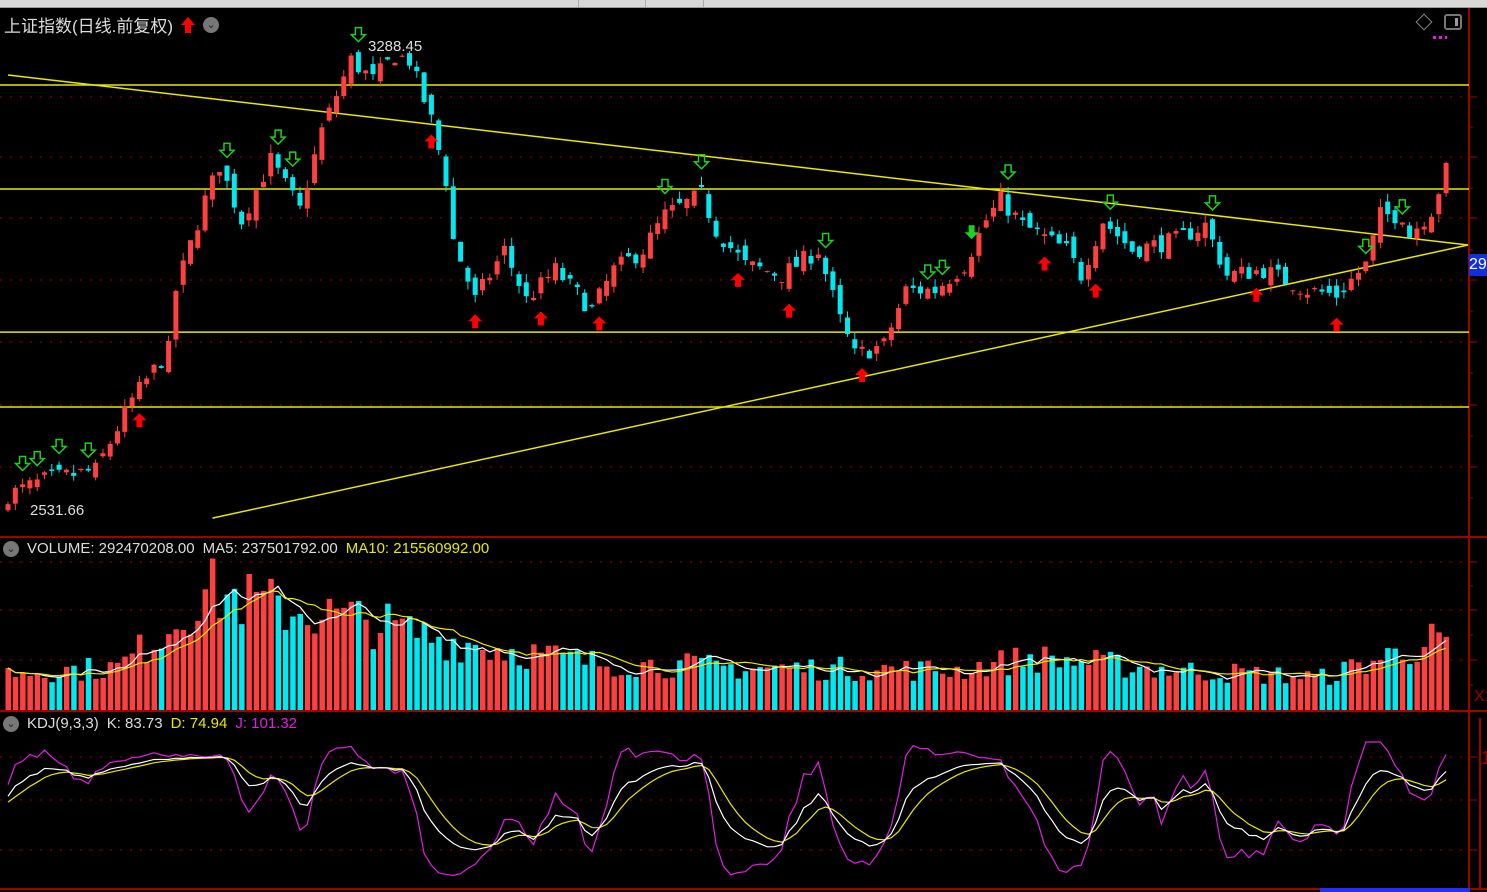 The height and width of the screenshot is (892, 1487). What do you see at coordinates (727, 803) in the screenshot?
I see `kdj-k-line` at bounding box center [727, 803].